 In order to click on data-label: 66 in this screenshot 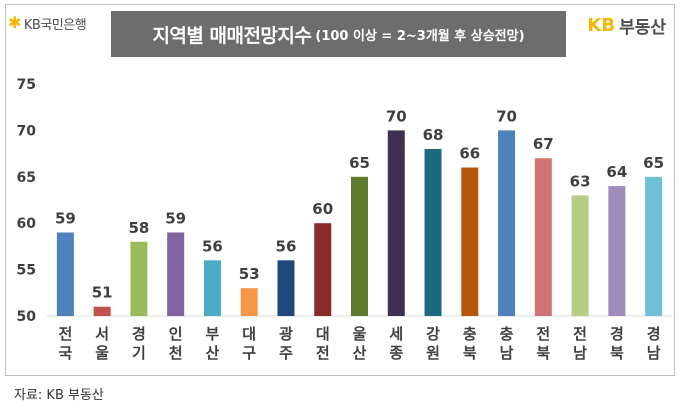, I will do `click(469, 154)`.